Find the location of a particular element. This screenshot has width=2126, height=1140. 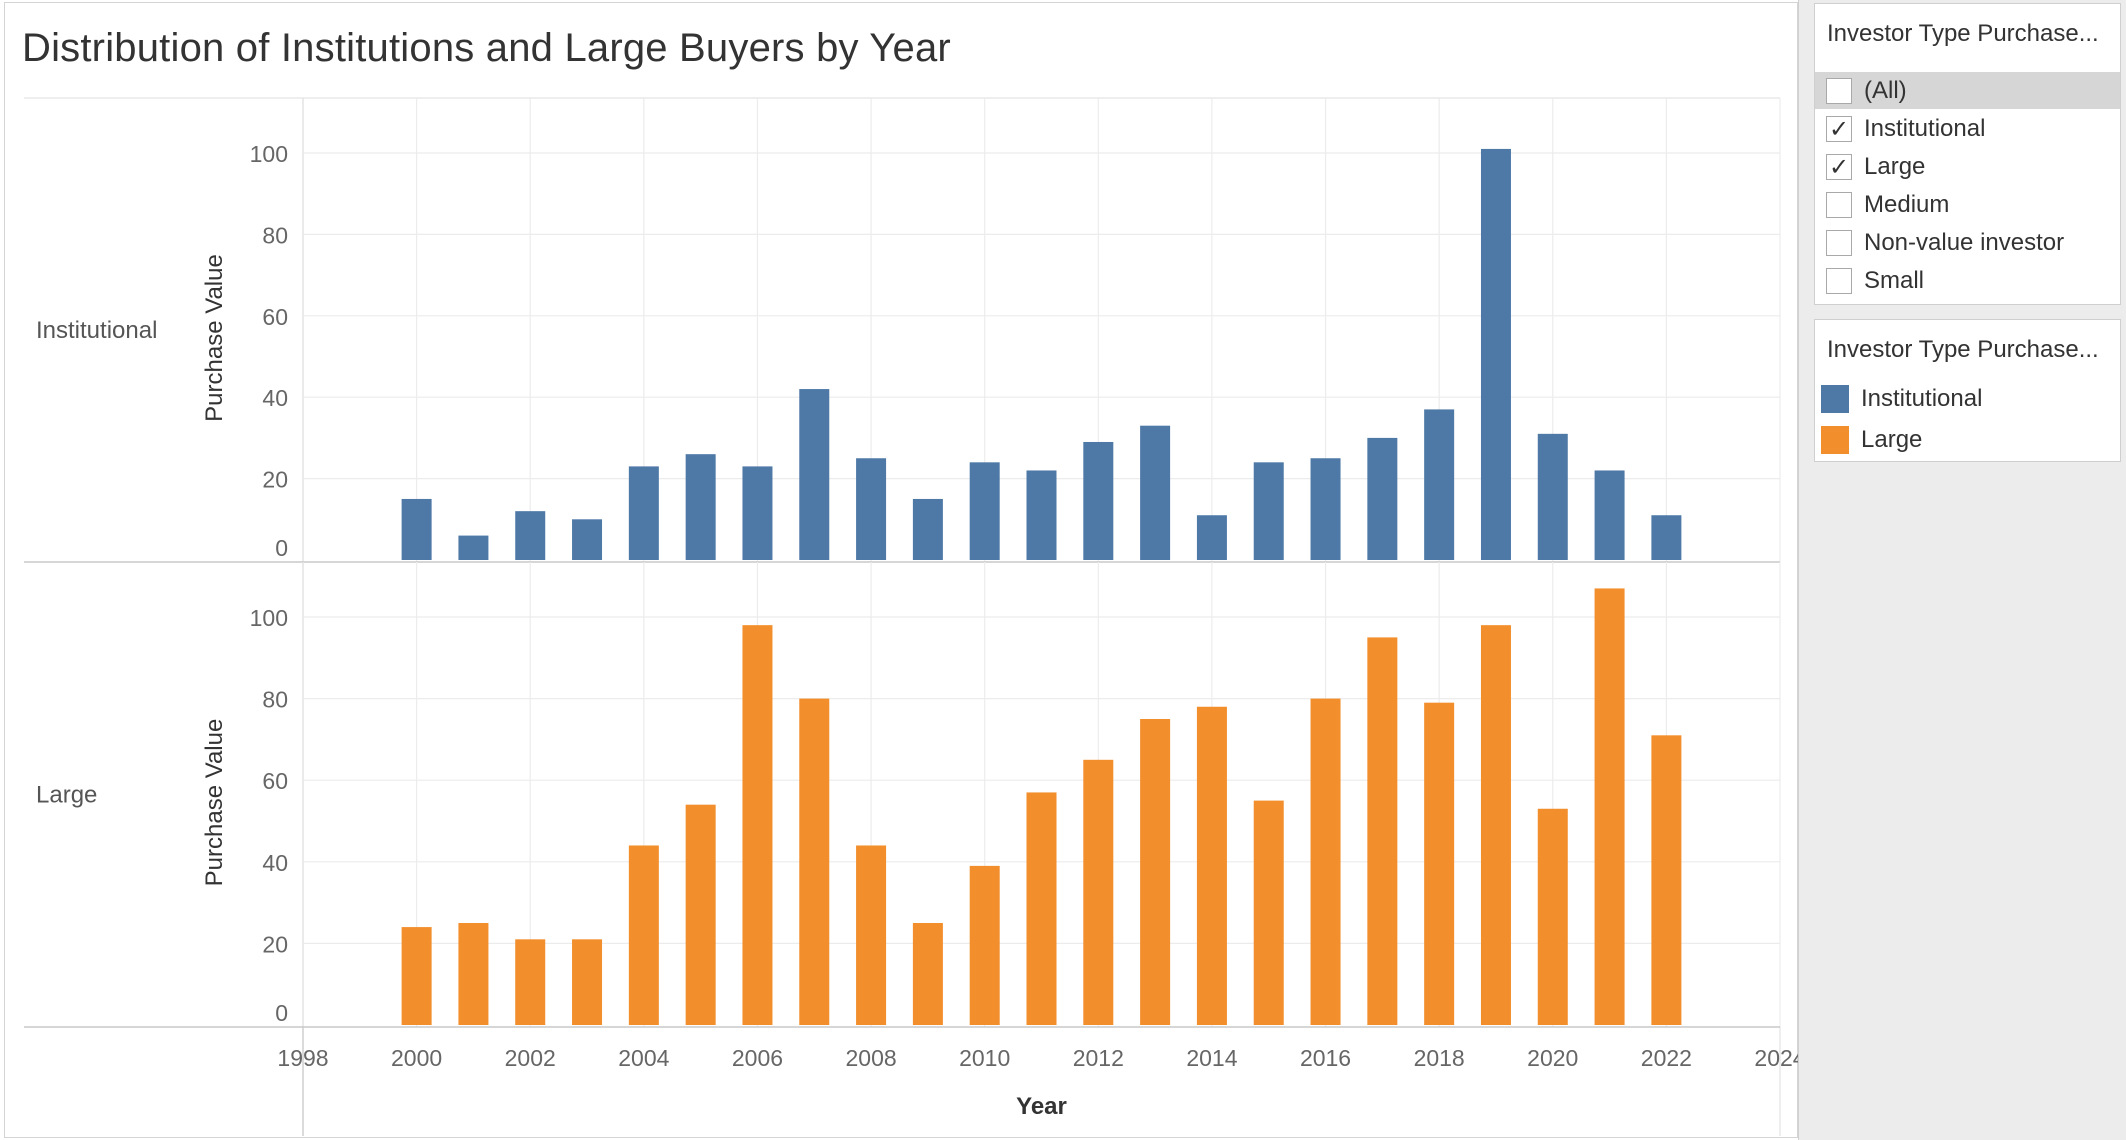

bar-institutional-2013 is located at coordinates (1155, 492).